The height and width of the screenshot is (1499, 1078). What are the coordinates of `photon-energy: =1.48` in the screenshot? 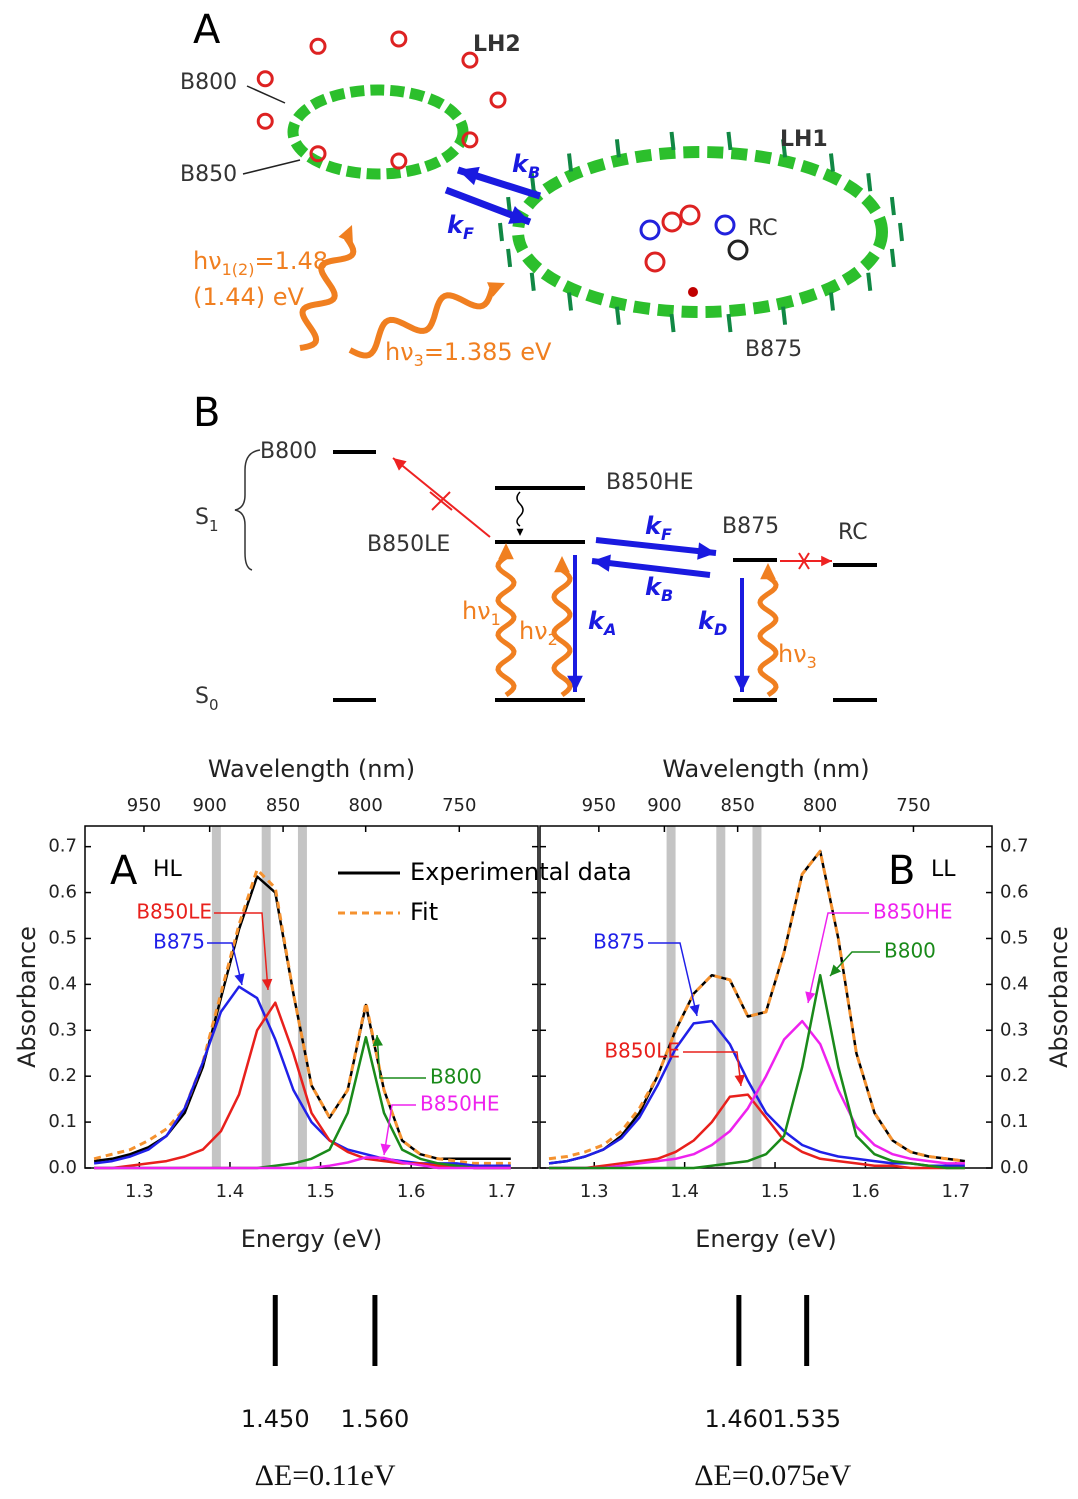 It's located at (291, 261).